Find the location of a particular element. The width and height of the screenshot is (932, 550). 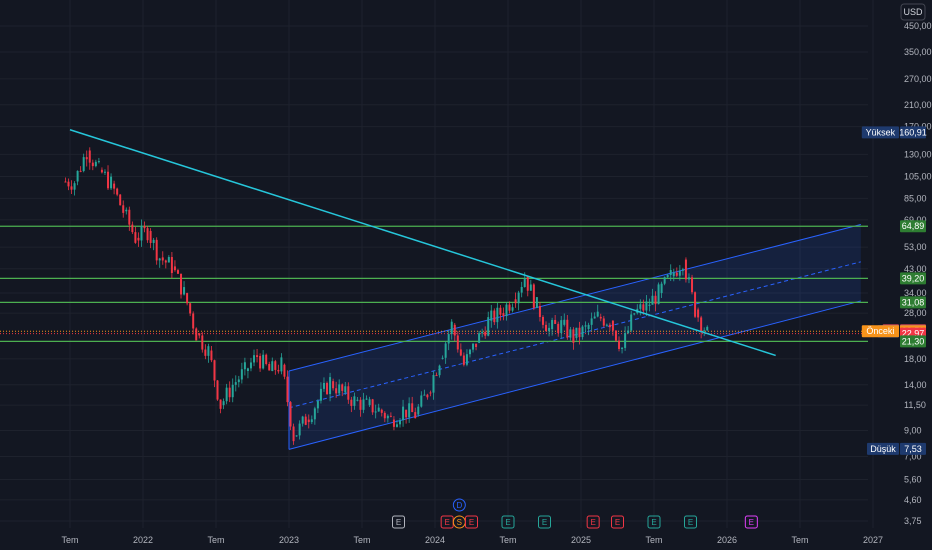

price-tag: 64,89 is located at coordinates (913, 226).